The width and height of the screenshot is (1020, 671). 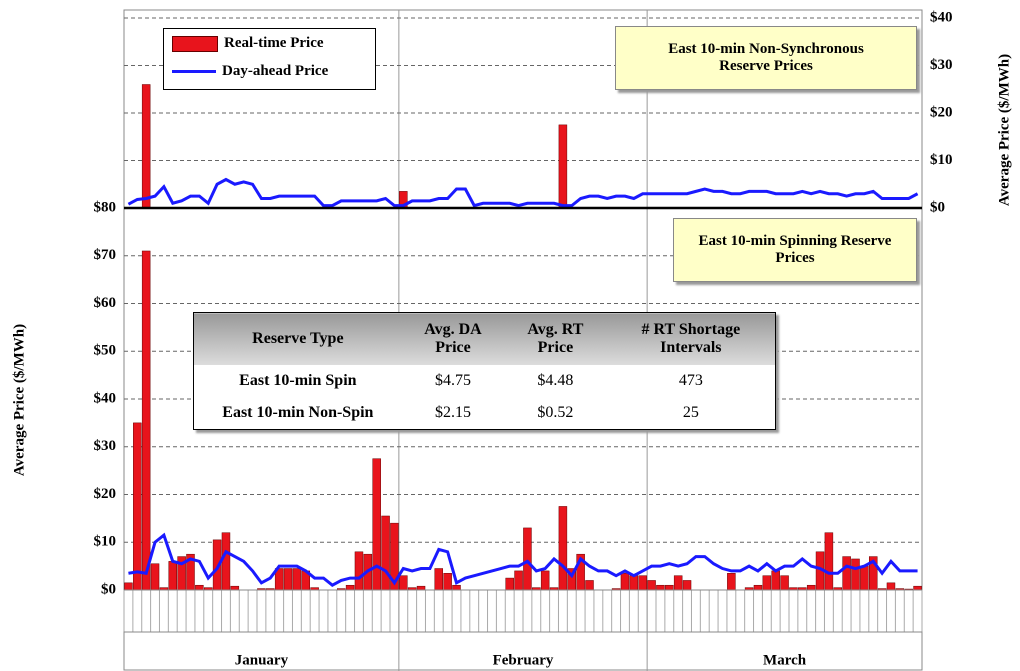 I want to click on month-label: February, so click(x=523, y=660).